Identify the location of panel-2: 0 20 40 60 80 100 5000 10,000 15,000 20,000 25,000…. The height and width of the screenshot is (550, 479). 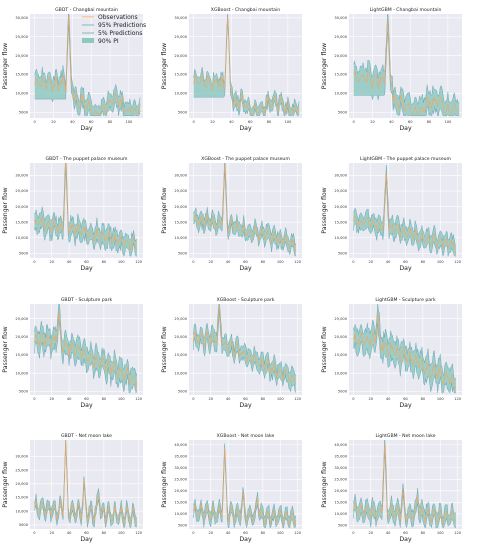
(231, 69).